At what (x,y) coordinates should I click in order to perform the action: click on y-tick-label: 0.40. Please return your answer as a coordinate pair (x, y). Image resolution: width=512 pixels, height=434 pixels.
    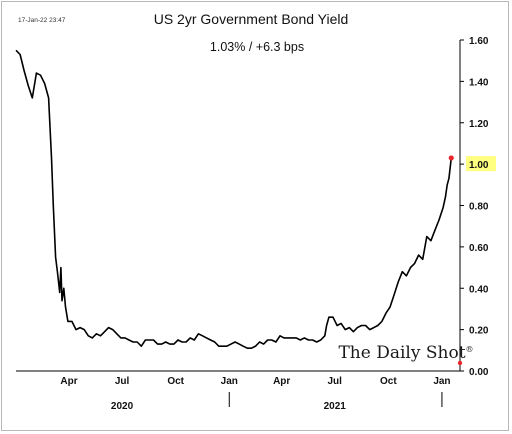
    Looking at the image, I should click on (479, 289).